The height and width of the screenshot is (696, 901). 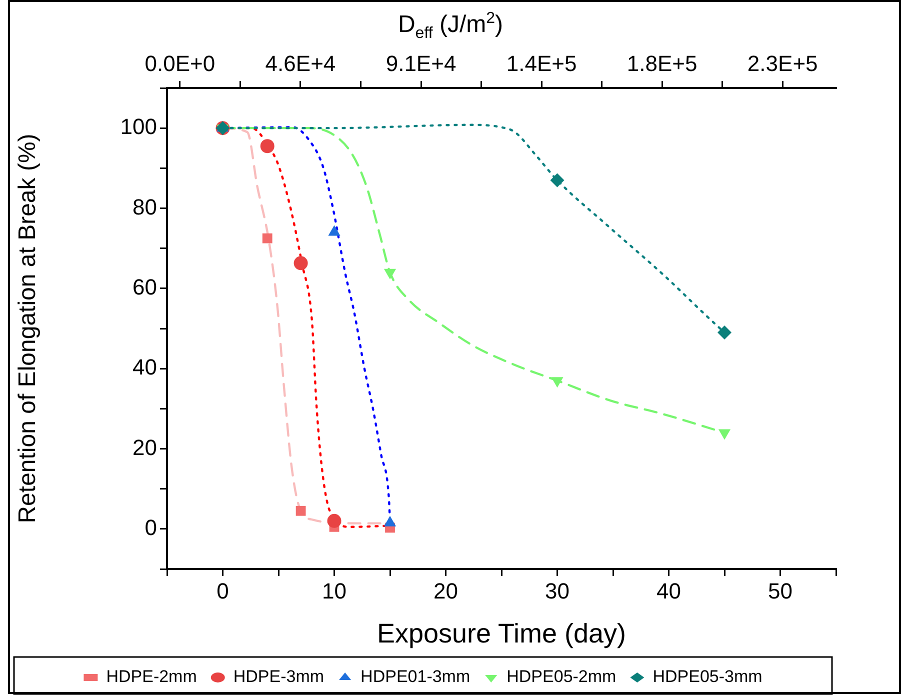 I want to click on legend-label: HDPE01-3mm, so click(x=415, y=676).